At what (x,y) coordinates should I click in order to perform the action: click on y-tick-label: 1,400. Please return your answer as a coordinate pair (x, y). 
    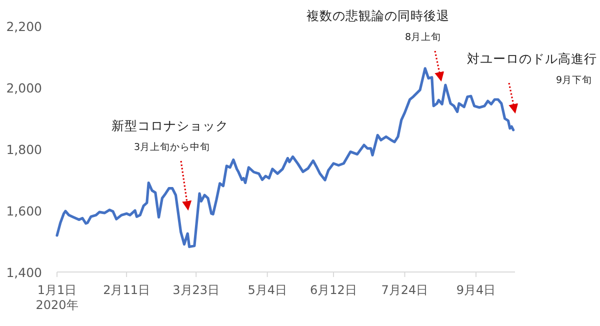
    Looking at the image, I should click on (24, 272).